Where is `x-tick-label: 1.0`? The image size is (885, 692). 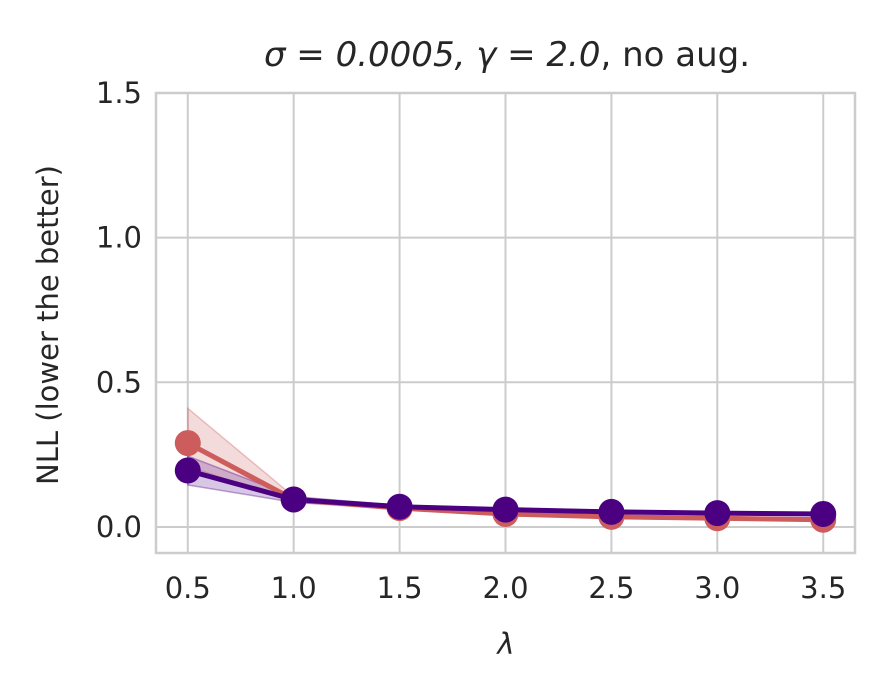 x-tick-label: 1.0 is located at coordinates (294, 588).